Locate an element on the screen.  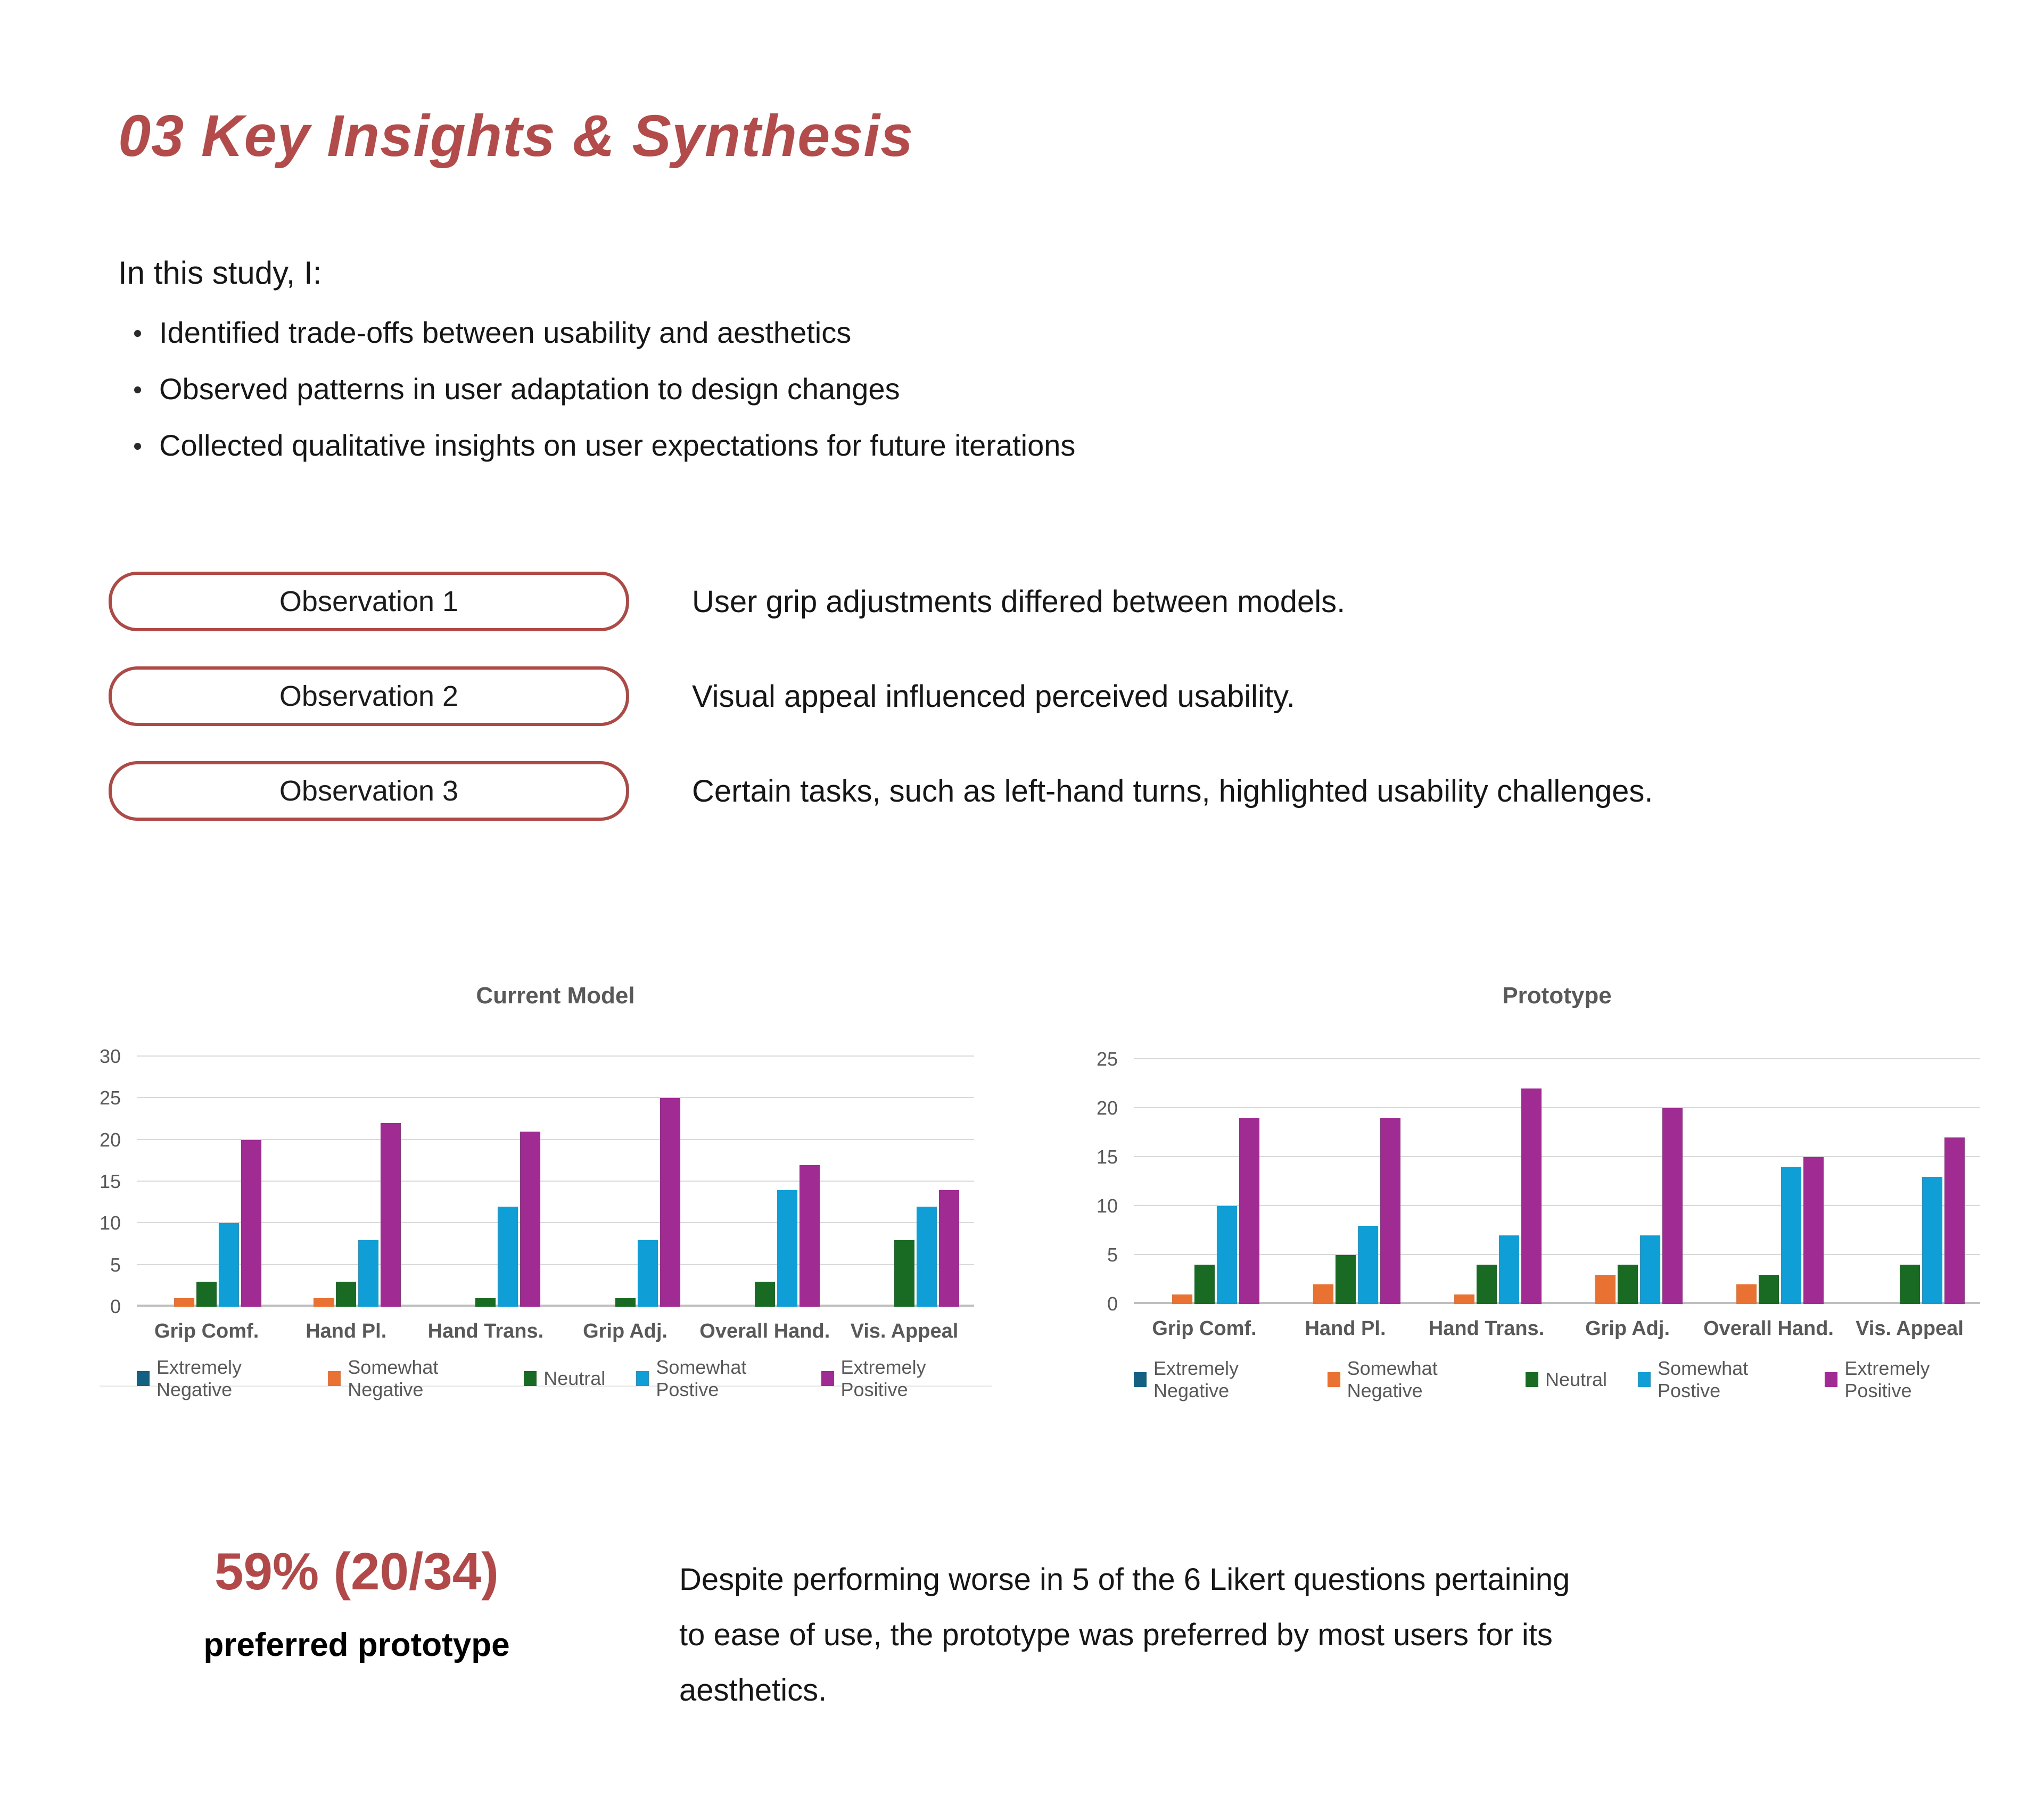
legend-label: Somewhat Negative is located at coordinates (393, 1378).